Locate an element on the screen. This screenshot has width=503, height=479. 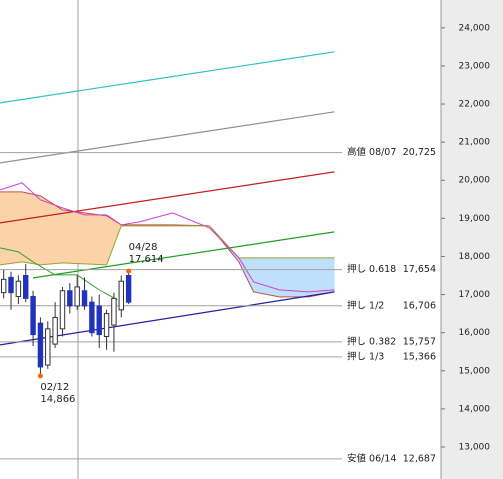
annotation-date: 02/12 is located at coordinates (54, 387).